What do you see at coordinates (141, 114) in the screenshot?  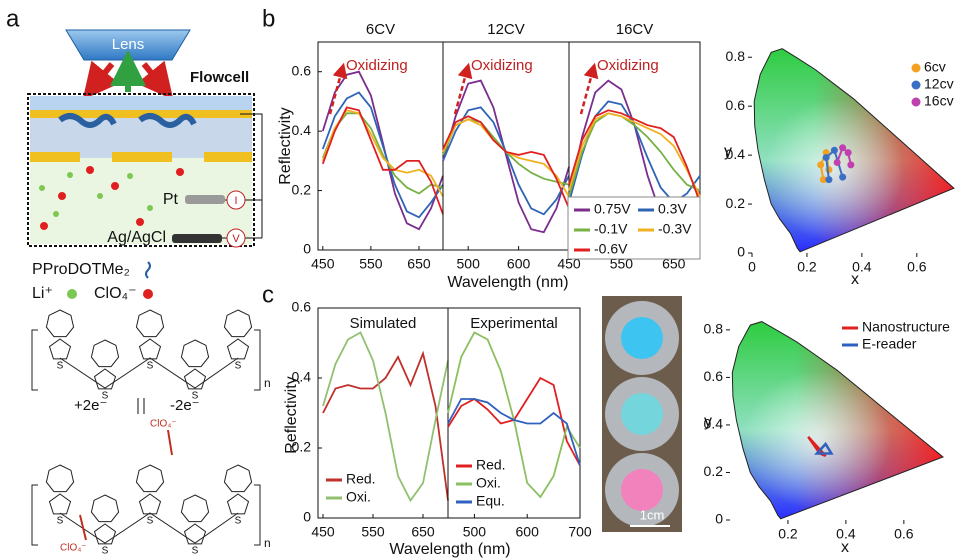 I see `electrode-top` at bounding box center [141, 114].